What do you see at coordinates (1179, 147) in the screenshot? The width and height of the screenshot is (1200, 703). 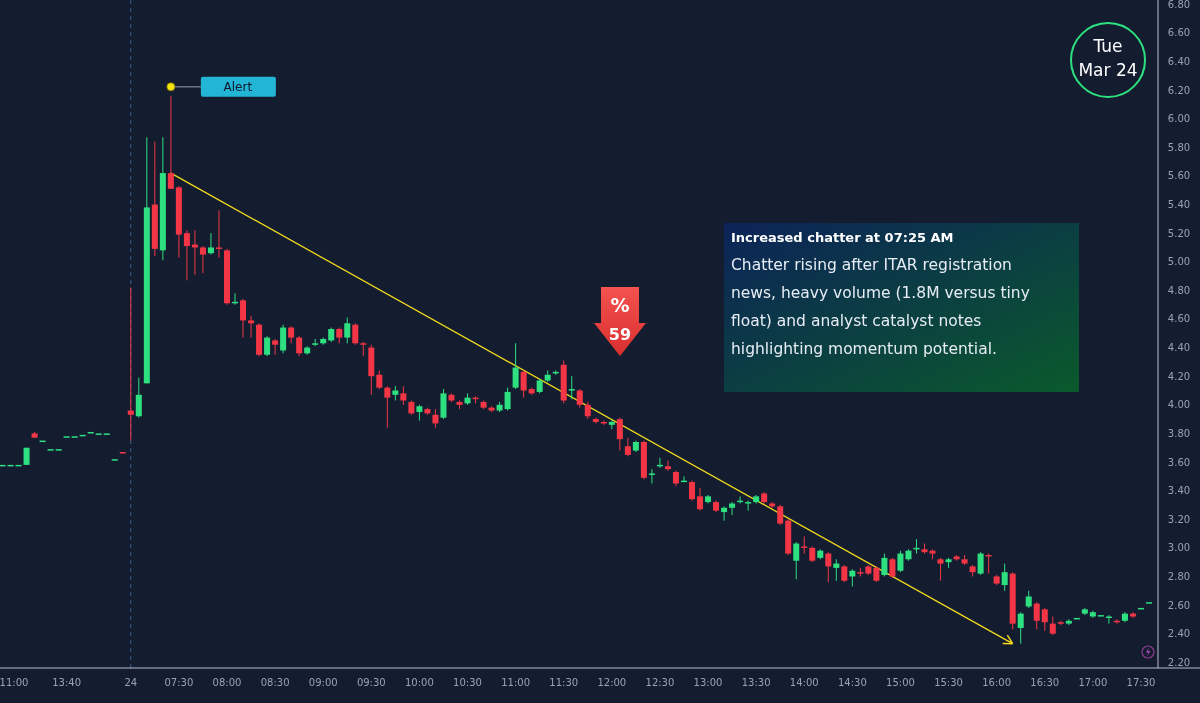 I see `y-tick-label: 5.80` at bounding box center [1179, 147].